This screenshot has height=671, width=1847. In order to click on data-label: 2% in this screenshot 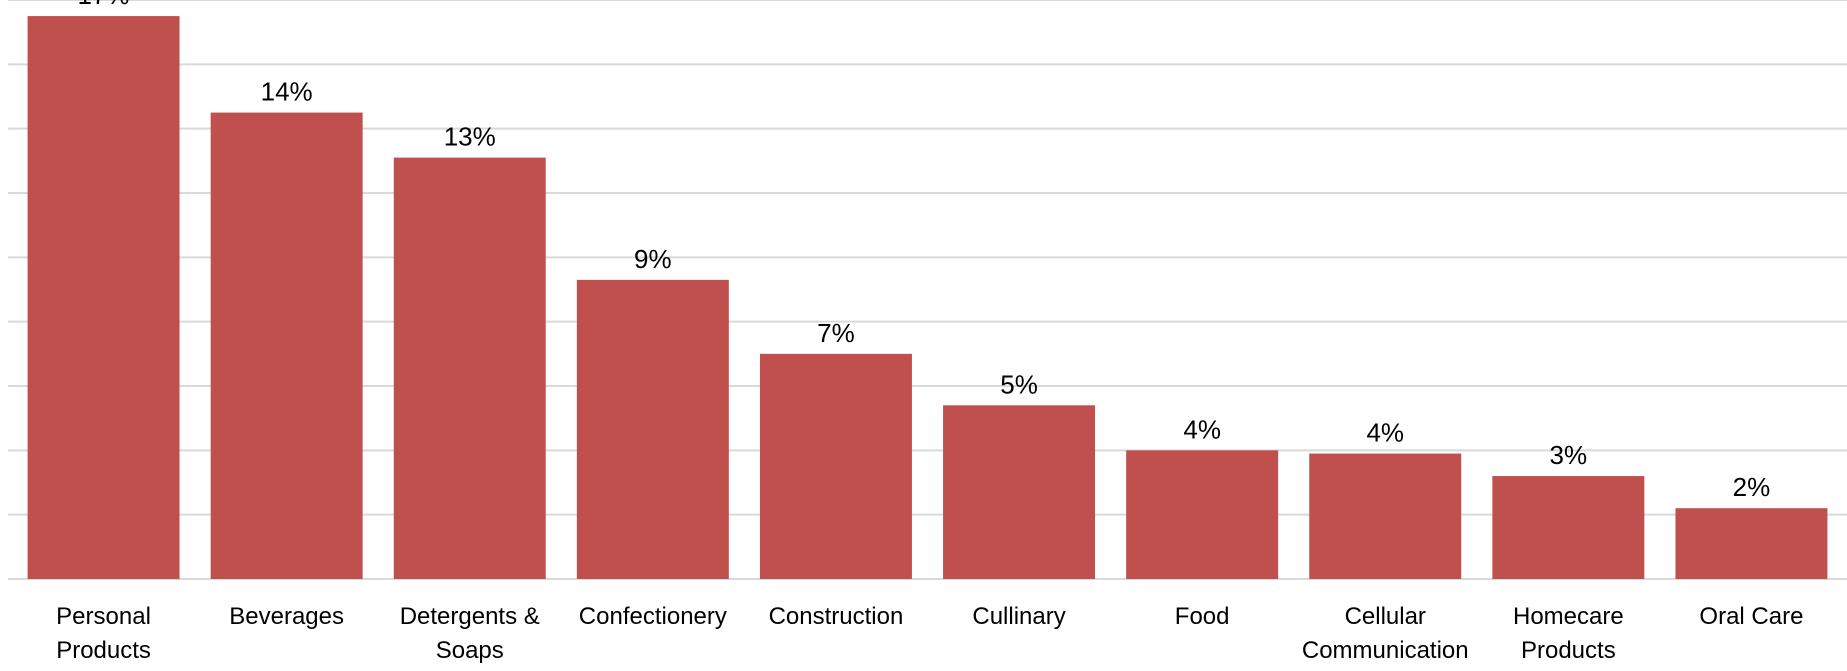, I will do `click(1752, 487)`.